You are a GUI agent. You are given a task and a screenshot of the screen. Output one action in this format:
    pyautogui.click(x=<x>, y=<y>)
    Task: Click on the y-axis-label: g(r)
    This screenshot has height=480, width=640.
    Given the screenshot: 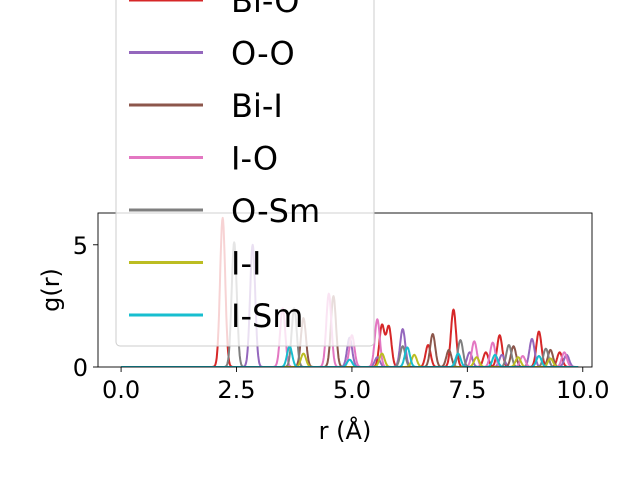 What is the action you would take?
    pyautogui.click(x=51, y=290)
    